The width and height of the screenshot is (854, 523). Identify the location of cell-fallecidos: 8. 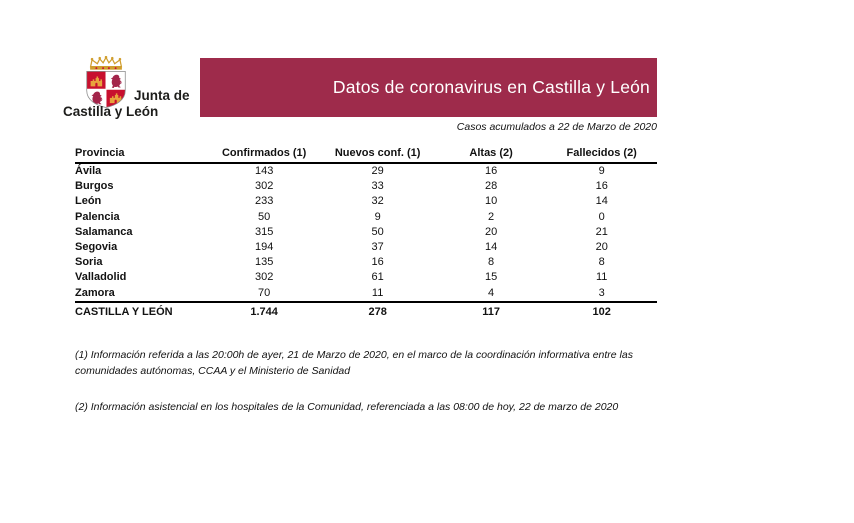
(601, 262).